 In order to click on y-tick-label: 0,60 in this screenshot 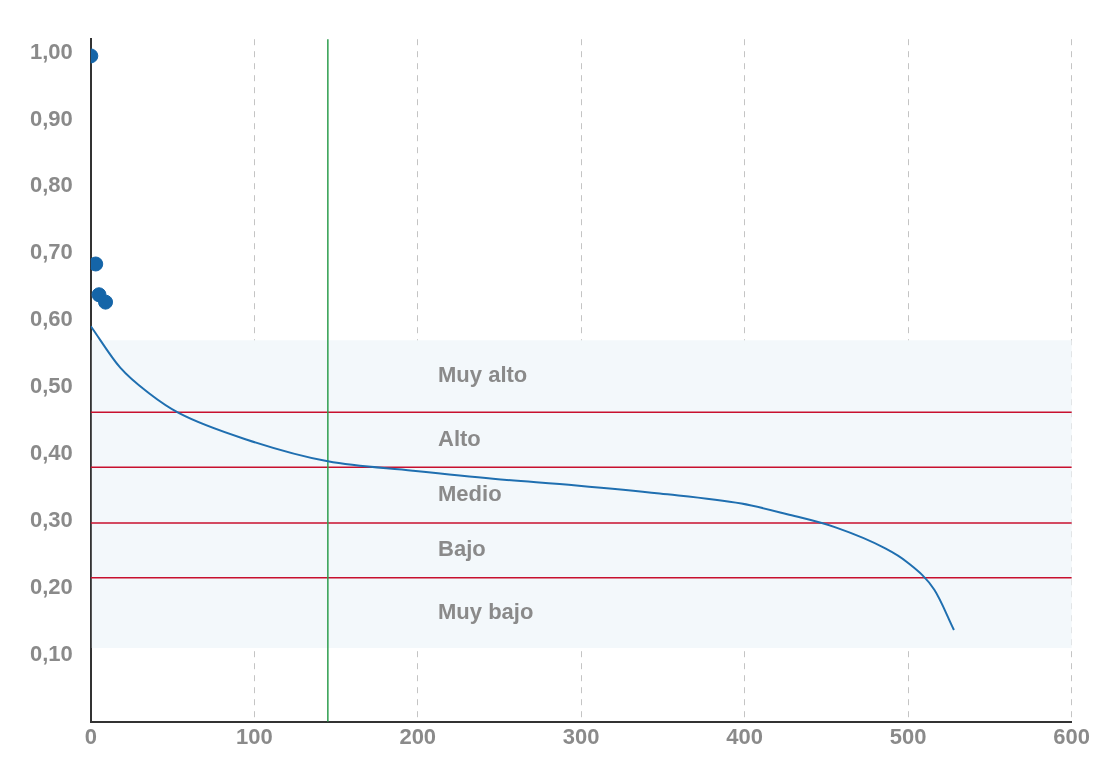, I will do `click(51, 319)`.